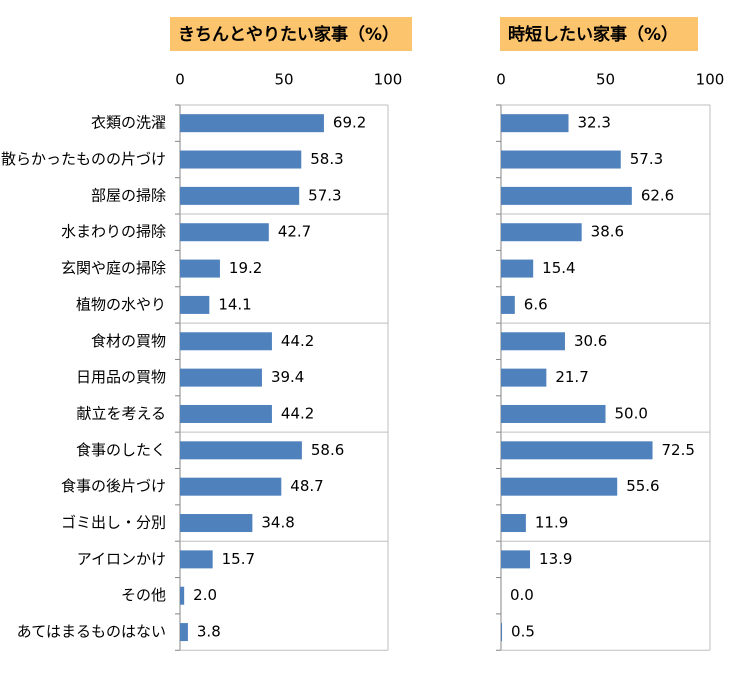  I want to click on chart-title: 時短したい家事（%）, so click(593, 34).